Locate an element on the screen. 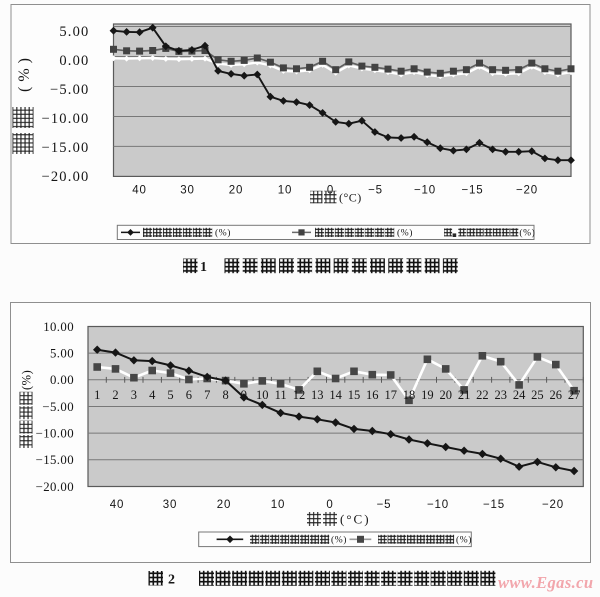 This screenshot has width=600, height=597. svg-text: 26 is located at coordinates (556, 395).